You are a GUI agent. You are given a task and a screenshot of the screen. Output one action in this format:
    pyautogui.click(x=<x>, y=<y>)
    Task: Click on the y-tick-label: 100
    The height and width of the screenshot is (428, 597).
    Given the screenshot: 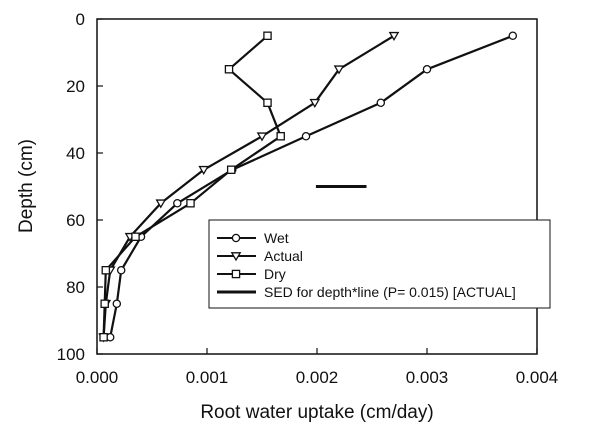 What is the action you would take?
    pyautogui.click(x=71, y=354)
    